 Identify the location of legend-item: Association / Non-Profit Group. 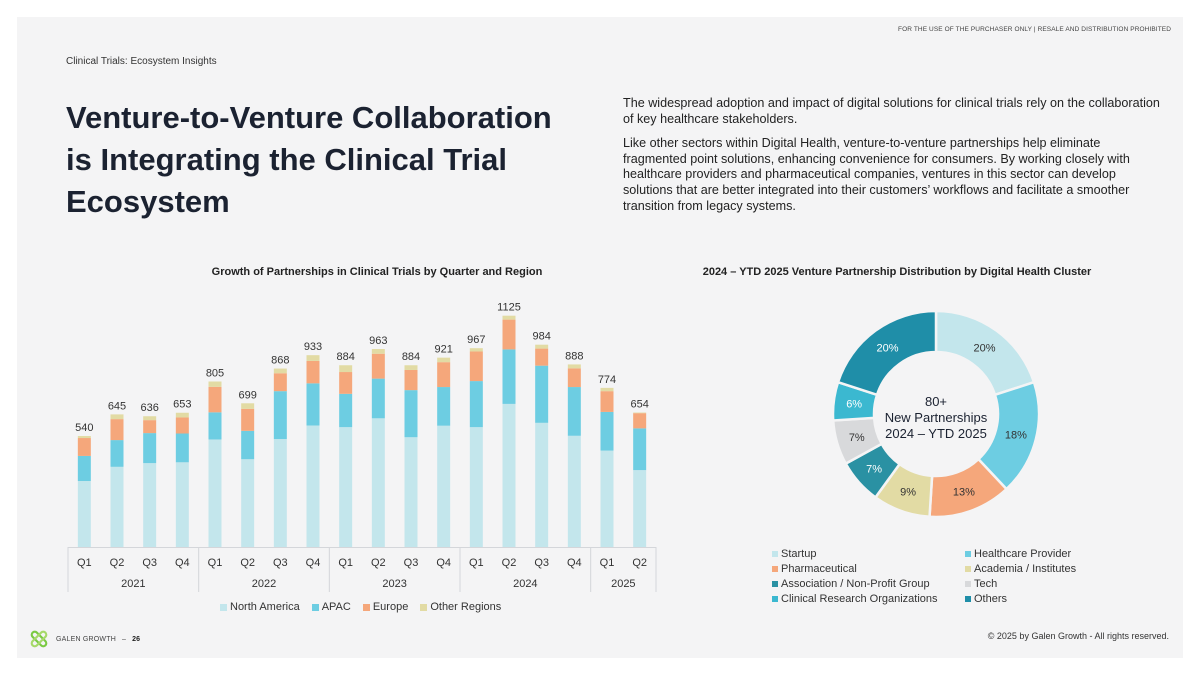
(868, 584).